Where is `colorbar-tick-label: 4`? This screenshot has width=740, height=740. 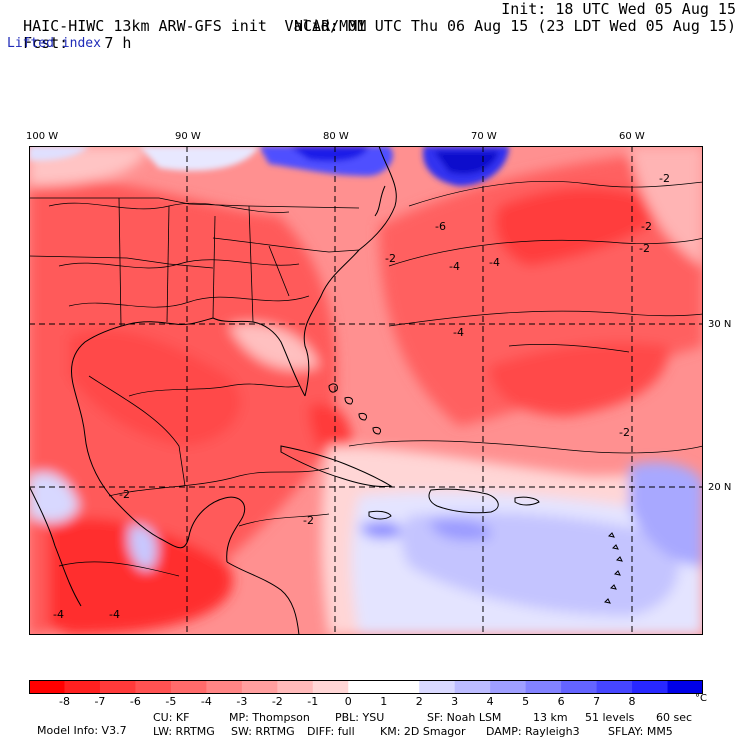
colorbar-tick-label: 4 is located at coordinates (490, 701).